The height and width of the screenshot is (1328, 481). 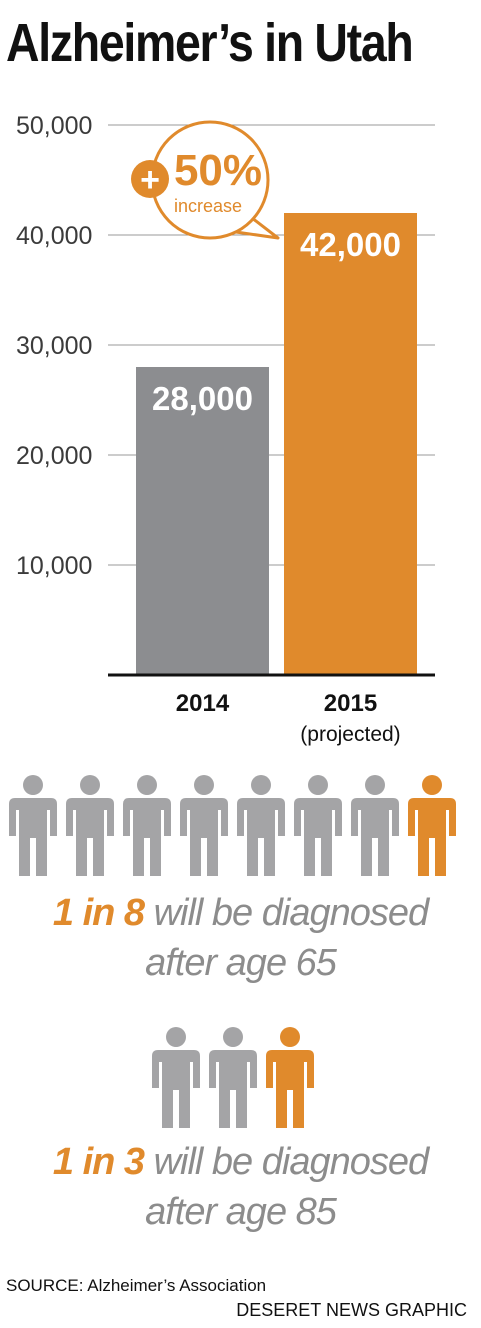 I want to click on bar-2014, so click(x=202, y=521).